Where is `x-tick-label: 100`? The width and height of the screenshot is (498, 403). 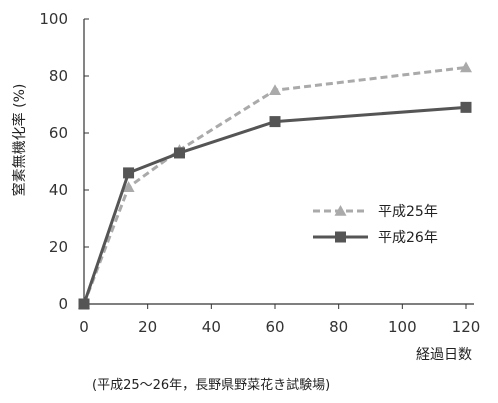
x-tick-label: 100 is located at coordinates (402, 327).